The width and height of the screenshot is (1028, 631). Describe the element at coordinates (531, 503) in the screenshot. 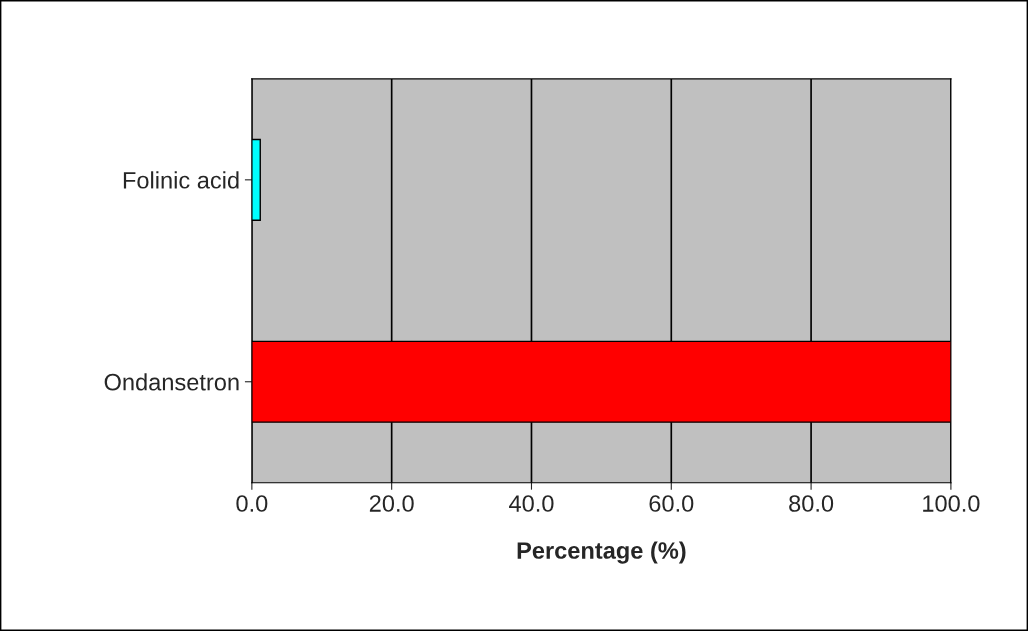

I see `x-tick-label: 40.0` at that location.